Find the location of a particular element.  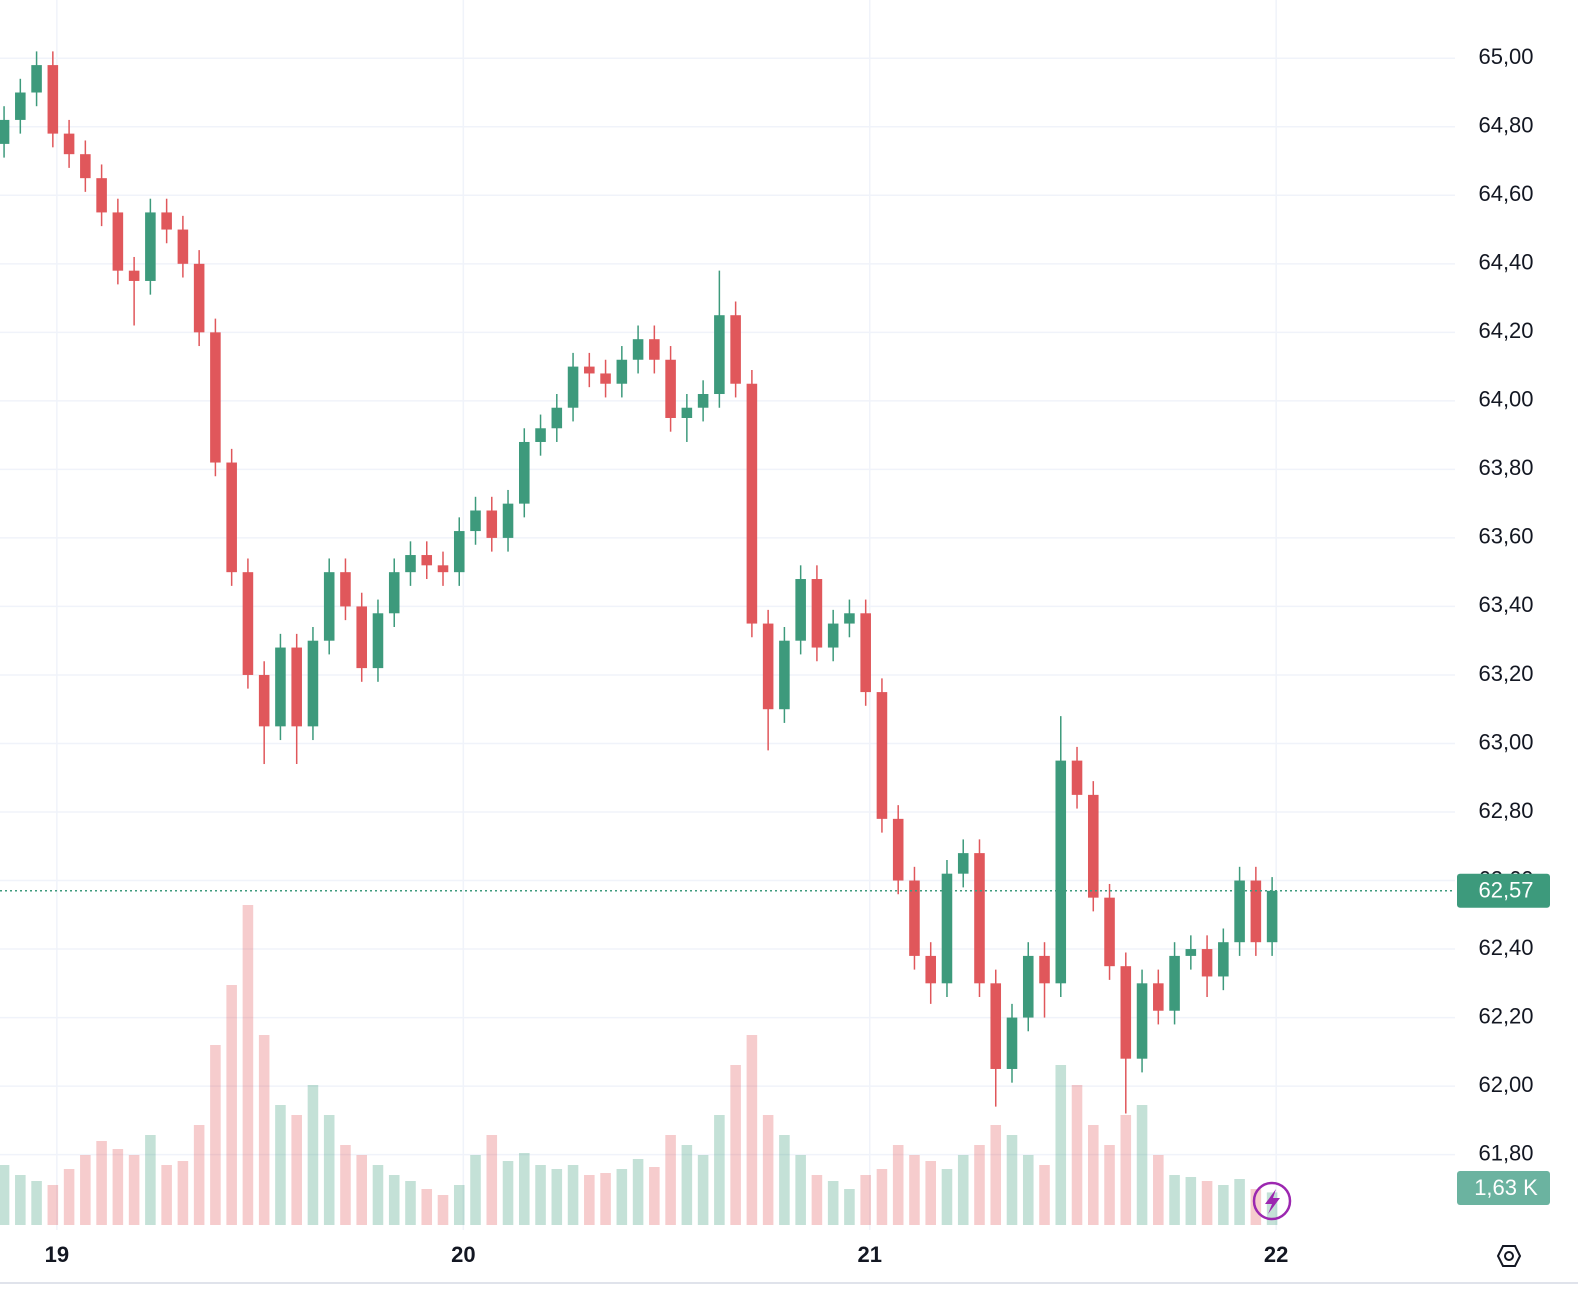

alert-icon is located at coordinates (1272, 1201).